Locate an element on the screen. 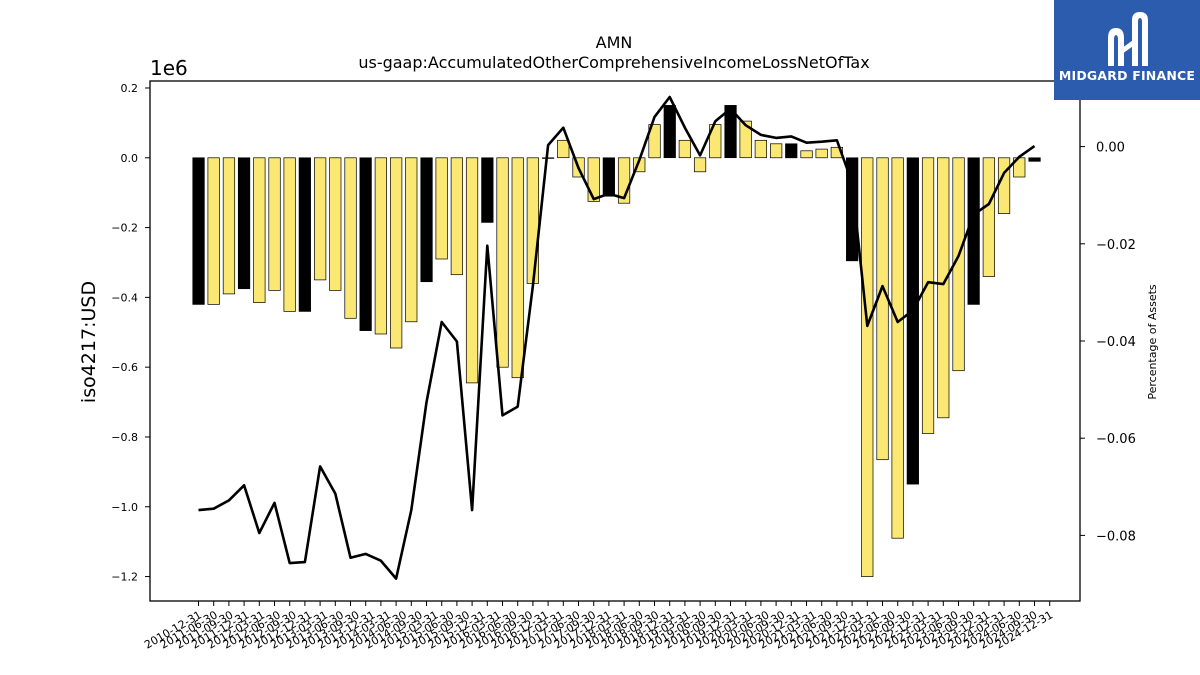 The width and height of the screenshot is (1200, 675). y2-axis-label: Percentage of Assets is located at coordinates (1152, 342).